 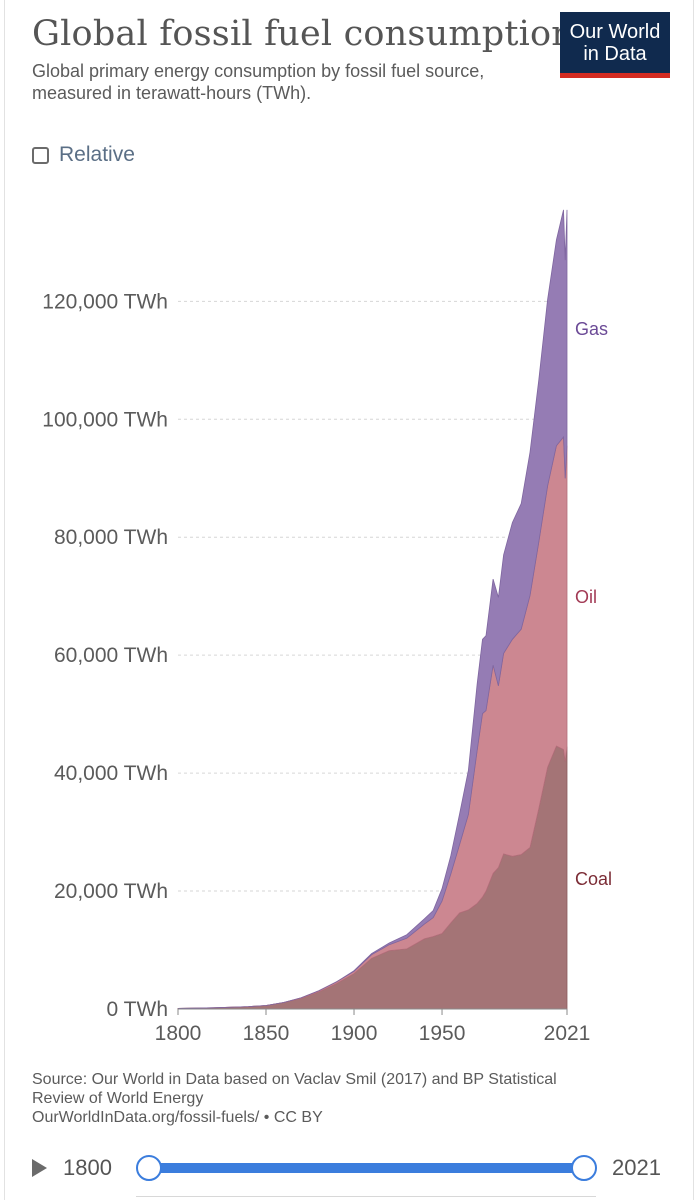 What do you see at coordinates (586, 597) in the screenshot?
I see `series-label-oil: Oil` at bounding box center [586, 597].